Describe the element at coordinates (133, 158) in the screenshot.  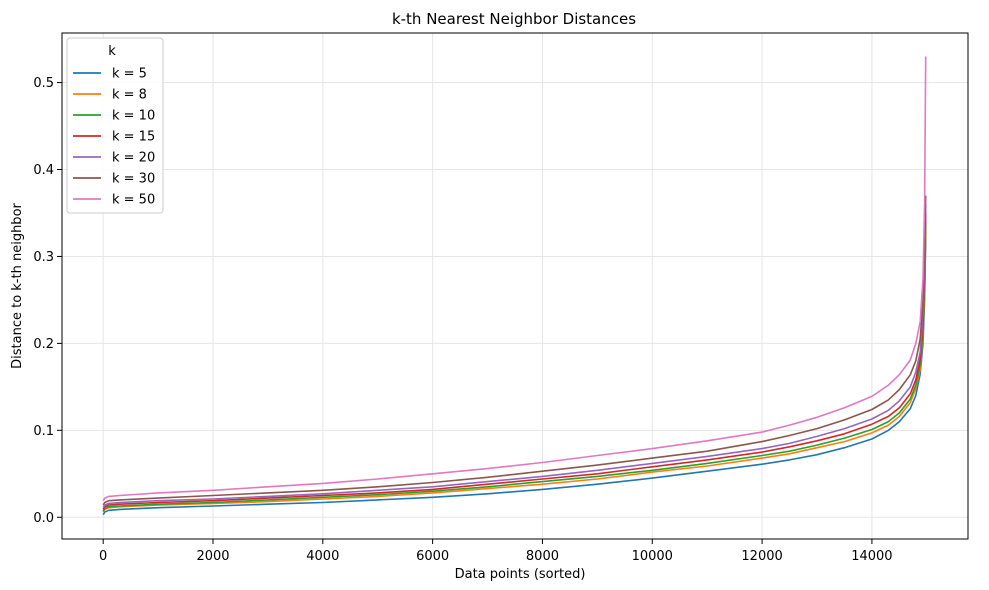
I see `legend-label-4: k = 20` at that location.